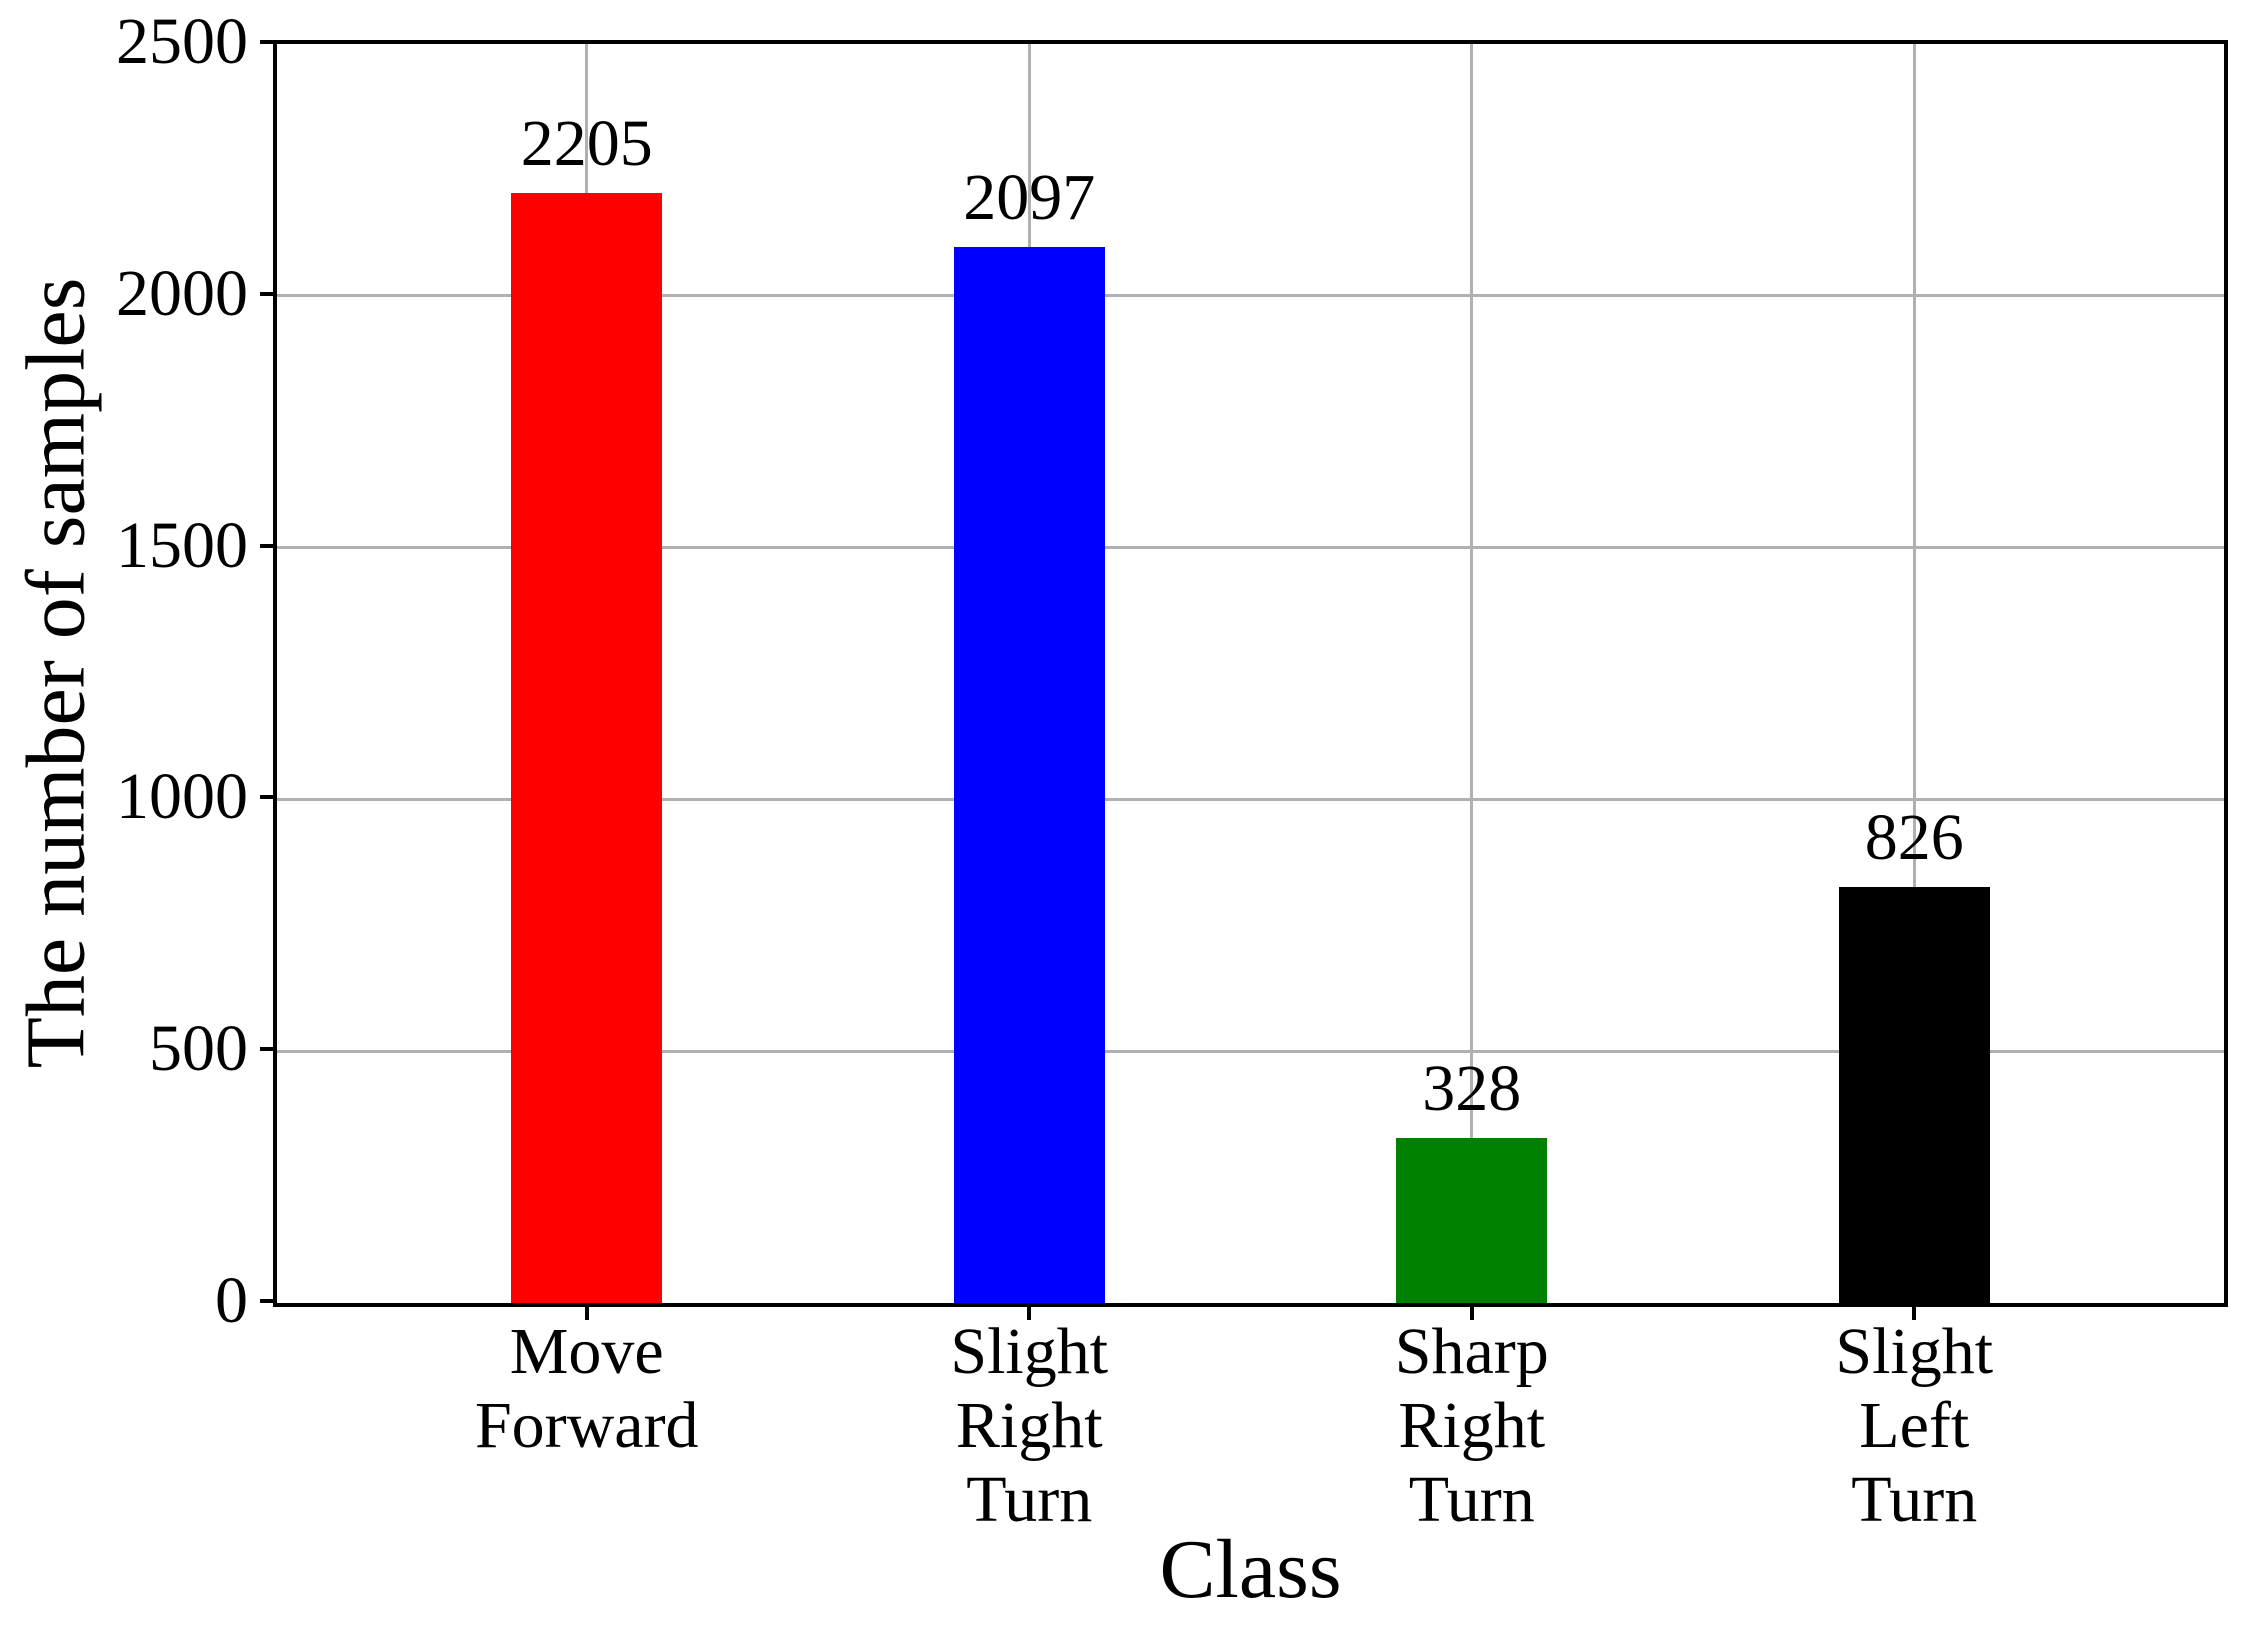  I want to click on bar-value-label-3: 826, so click(1914, 838).